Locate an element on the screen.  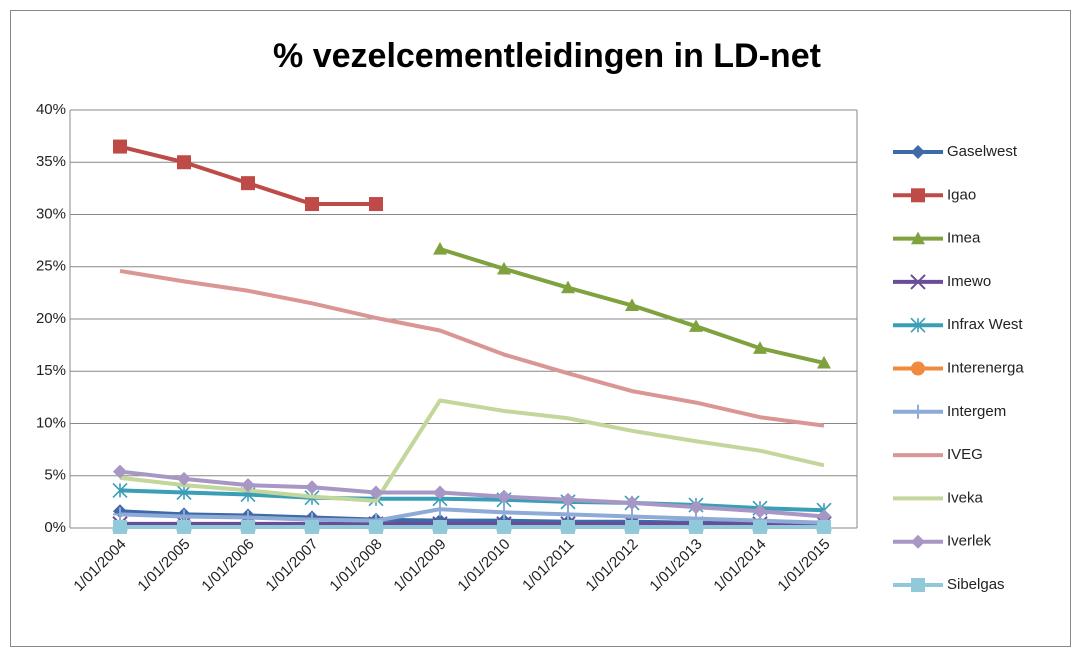
y-tick-label: 25% is located at coordinates (51, 266).